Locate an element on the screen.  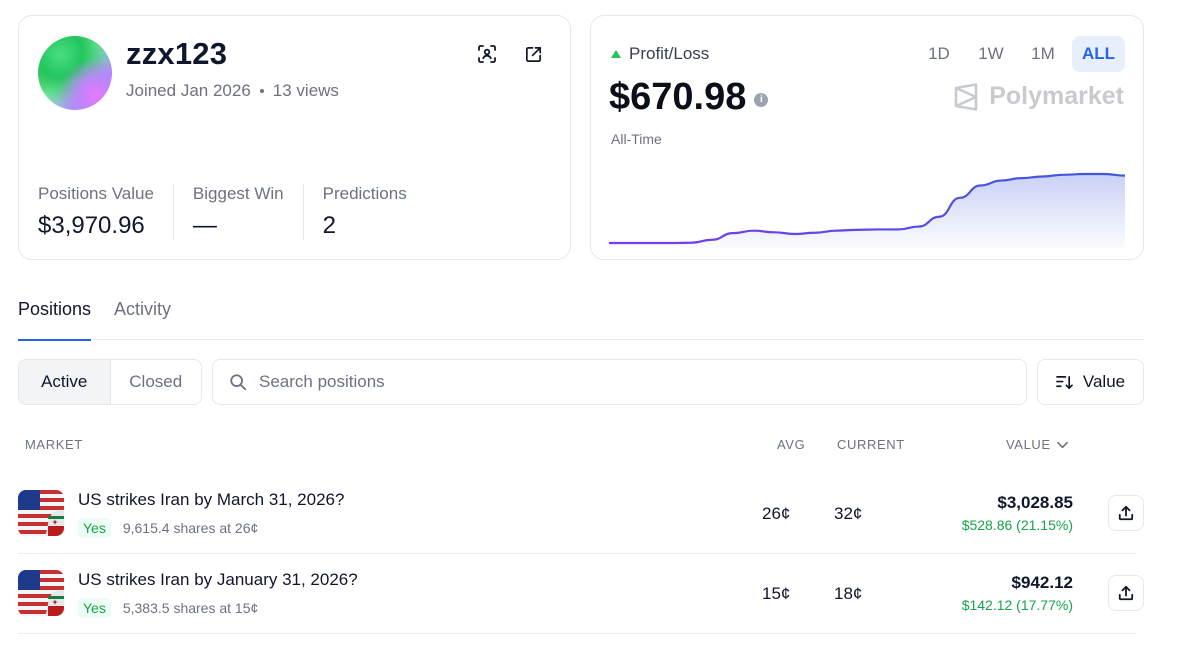
stat-predictions: Predictions 2 is located at coordinates (364, 212).